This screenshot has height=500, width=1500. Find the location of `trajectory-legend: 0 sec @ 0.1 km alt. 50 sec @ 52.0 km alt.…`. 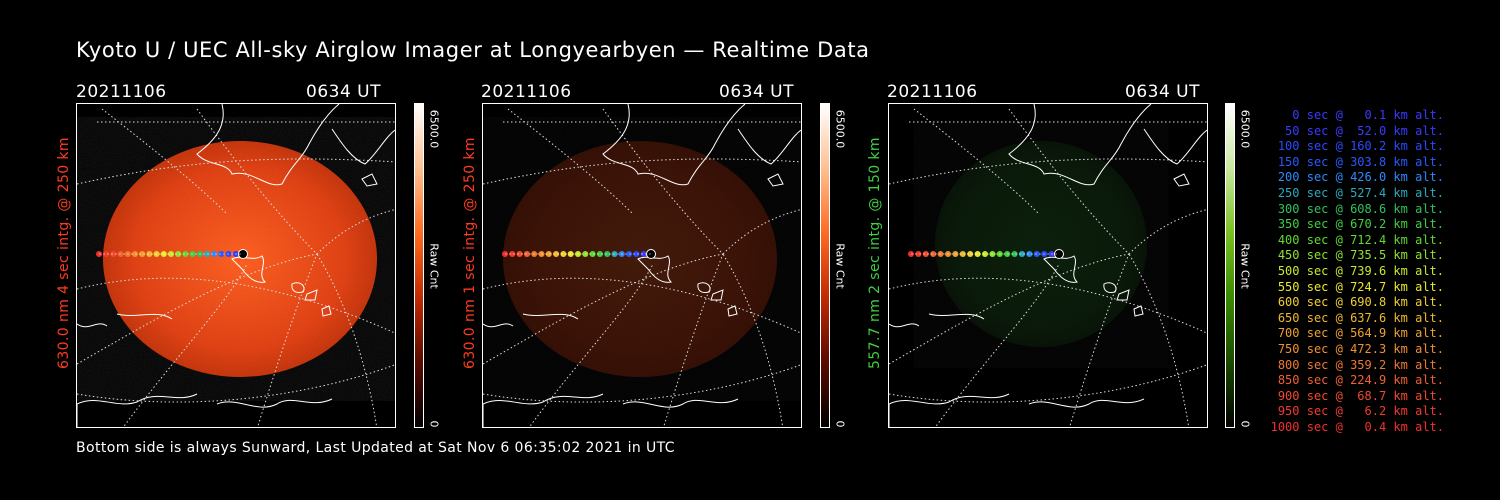

trajectory-legend: 0 sec @ 0.1 km alt. 50 sec @ 52.0 km alt.… is located at coordinates (1356, 271).